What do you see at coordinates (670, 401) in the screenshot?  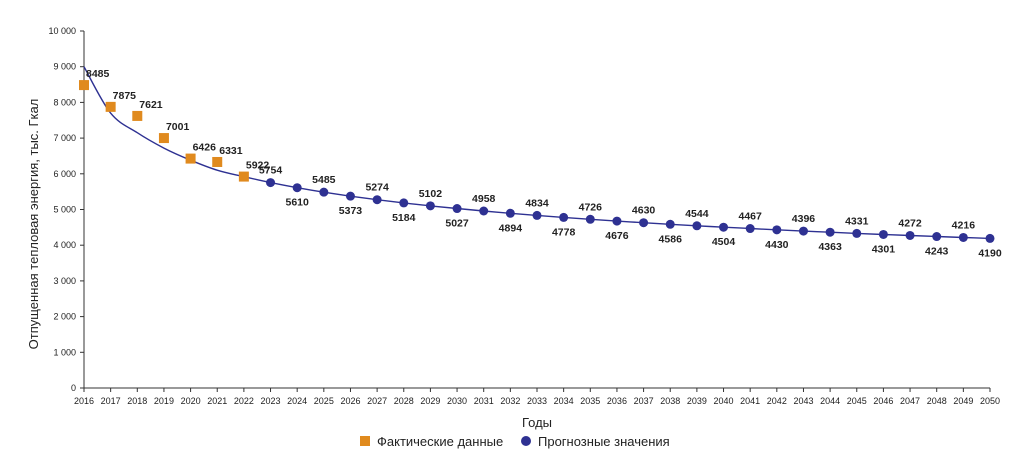 I see `x-tick-label: 2038` at bounding box center [670, 401].